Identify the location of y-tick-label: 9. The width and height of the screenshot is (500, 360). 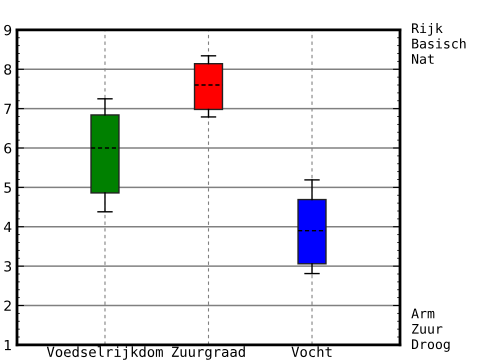
(8, 30).